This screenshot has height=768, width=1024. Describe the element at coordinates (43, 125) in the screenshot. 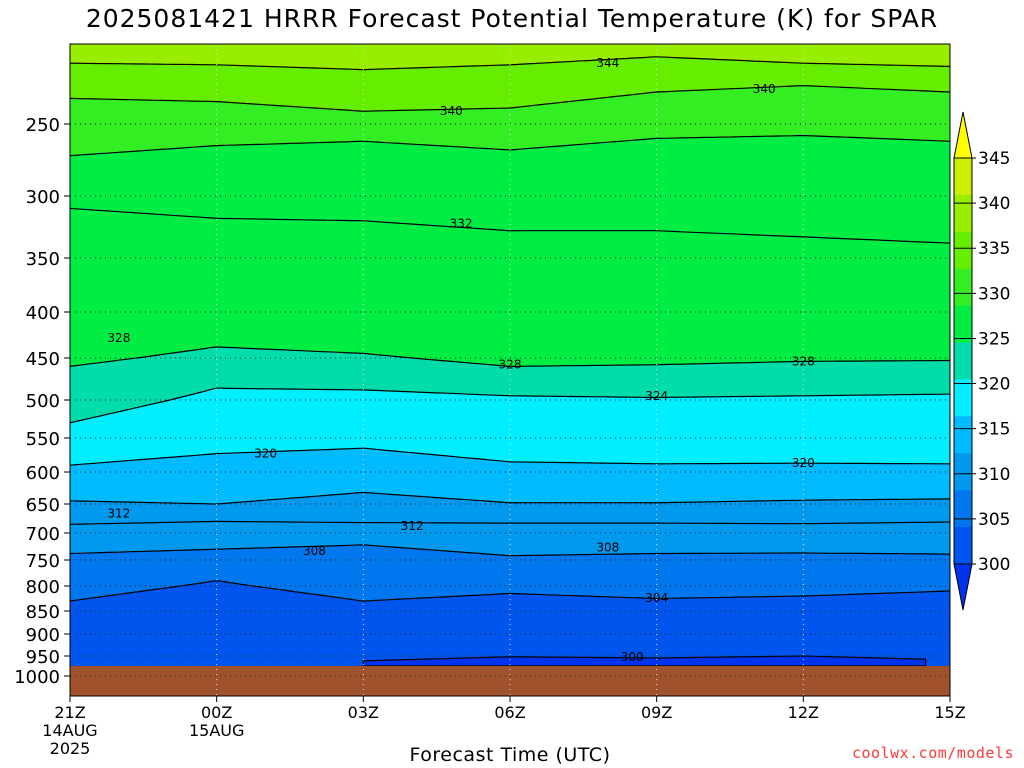

I see `y-tick-label: 250` at that location.